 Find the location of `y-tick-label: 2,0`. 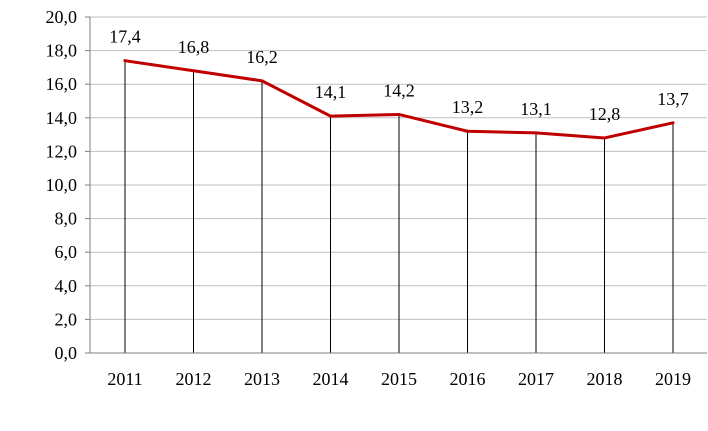

y-tick-label: 2,0 is located at coordinates (66, 319).